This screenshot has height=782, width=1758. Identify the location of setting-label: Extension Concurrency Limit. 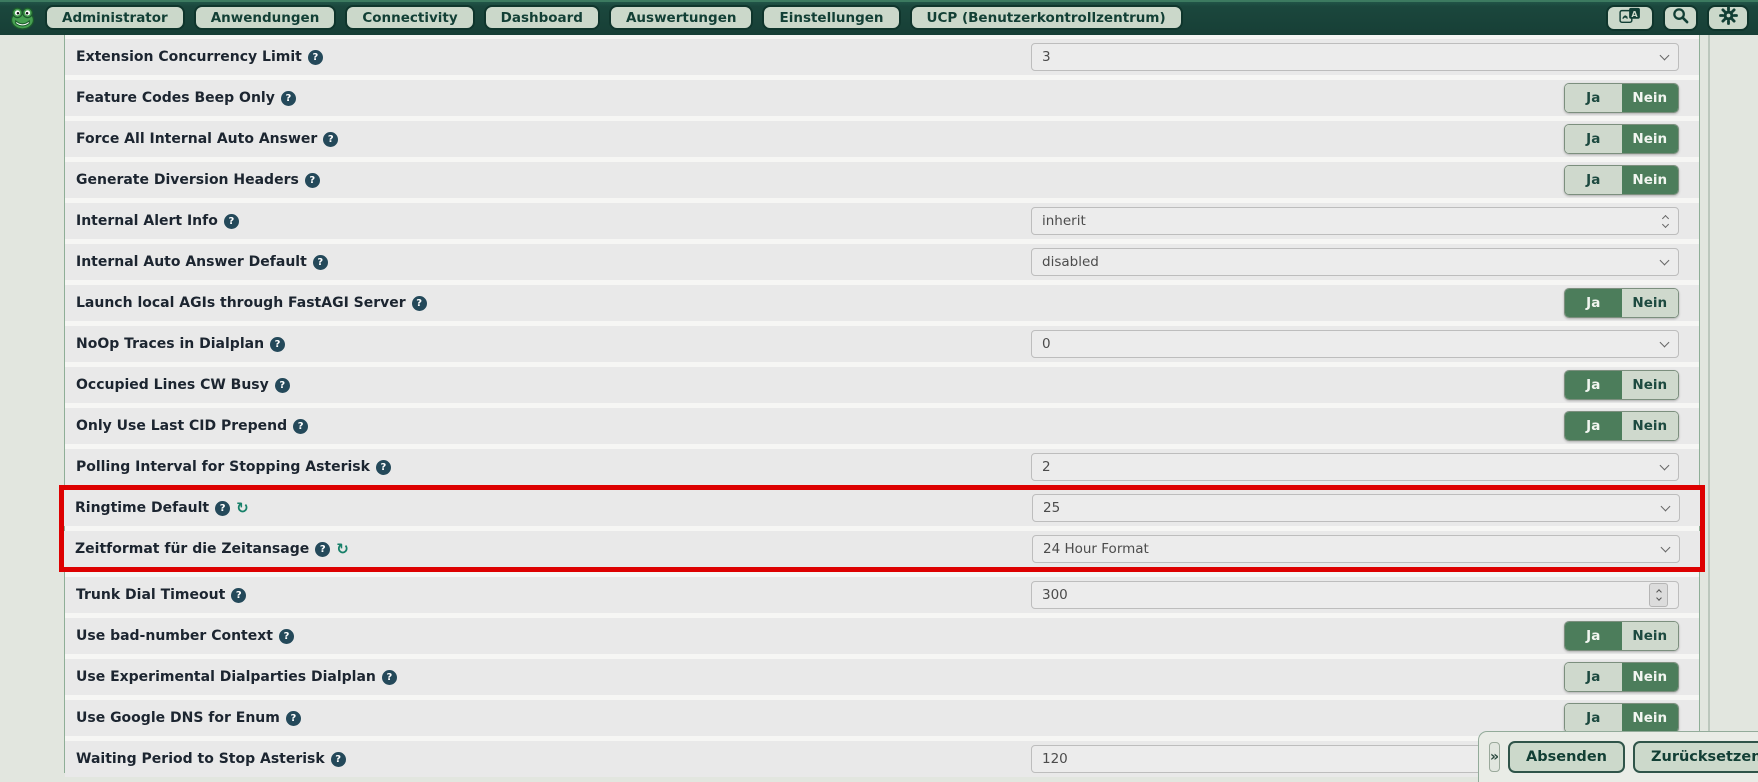
(189, 57).